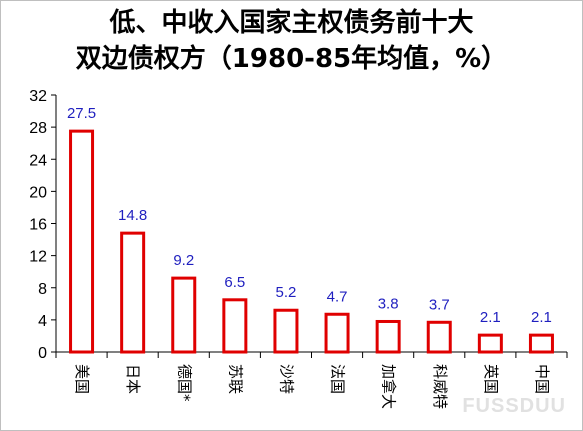 Image resolution: width=583 pixels, height=431 pixels. I want to click on category-label: 沙特, so click(286, 379).